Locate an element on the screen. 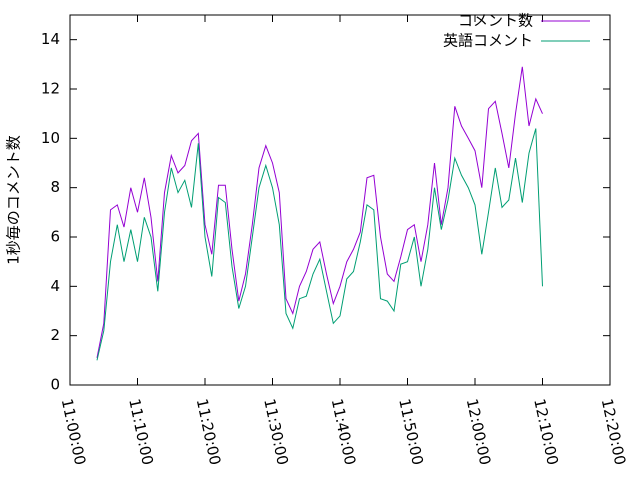  x-tick-label: 12:00:00 is located at coordinates (479, 432).